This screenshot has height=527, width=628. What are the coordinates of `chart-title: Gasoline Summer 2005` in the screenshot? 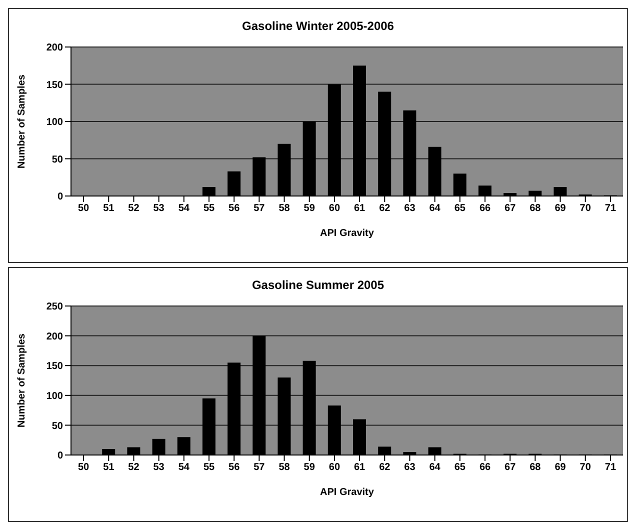 It's located at (318, 284).